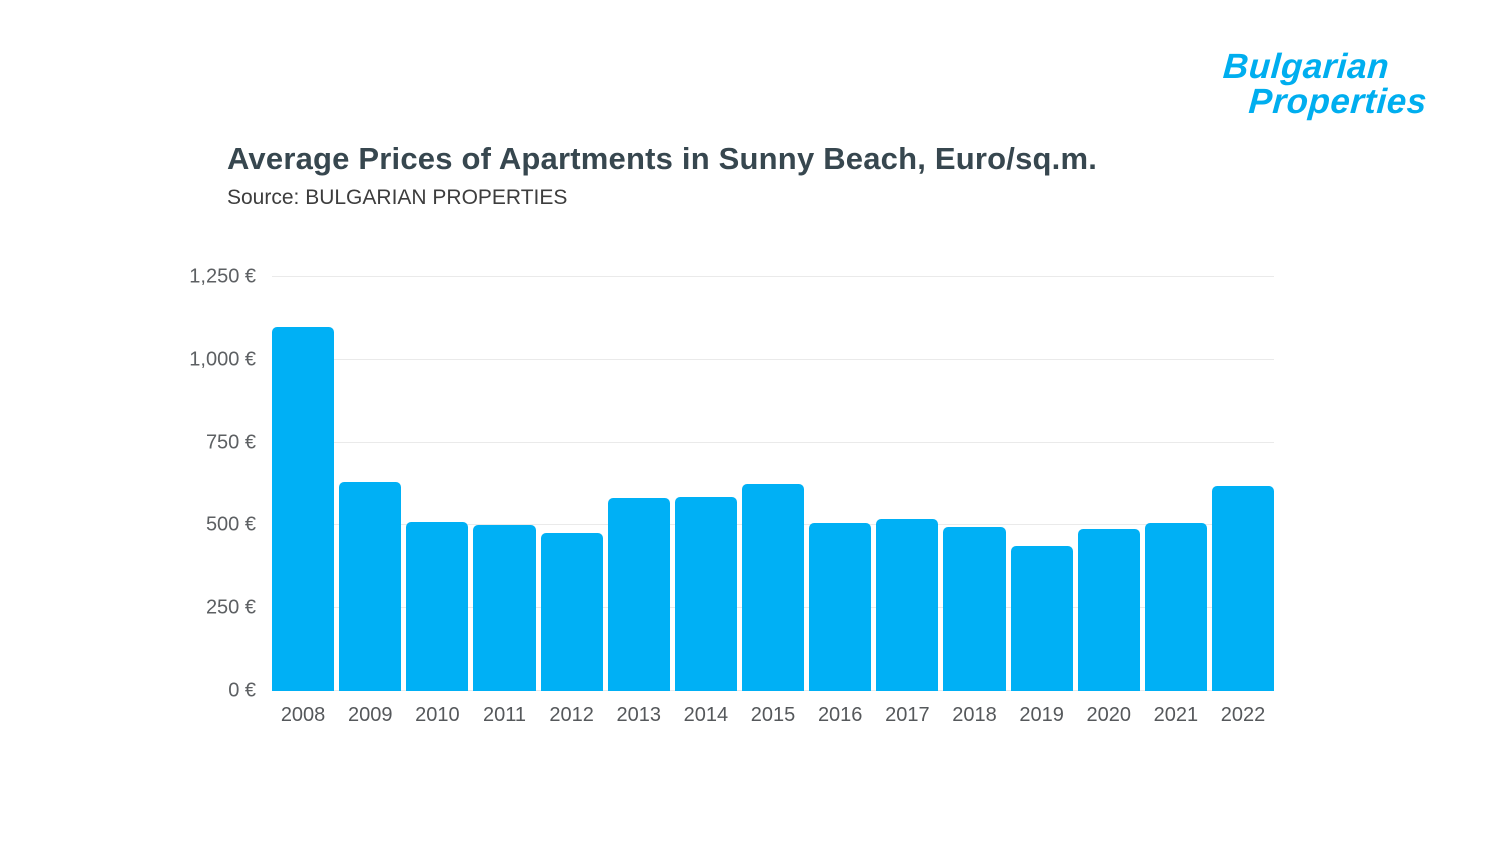  I want to click on logo-text-line1: Bulgarian, so click(1306, 66).